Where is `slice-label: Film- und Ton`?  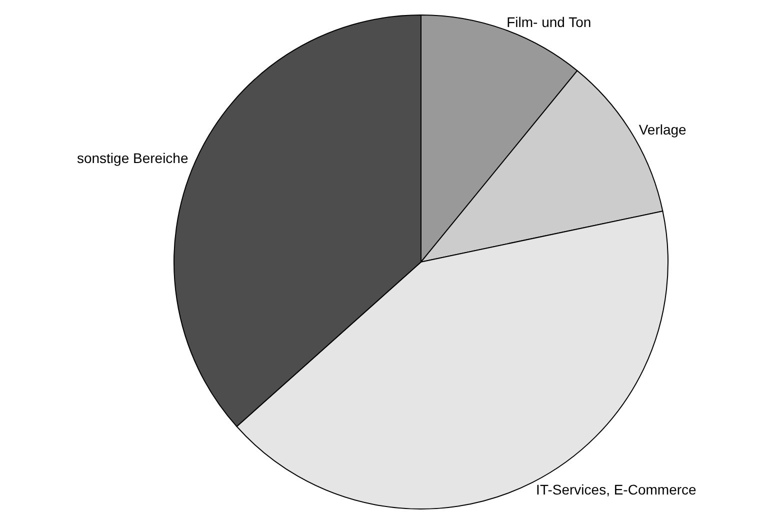 slice-label: Film- und Ton is located at coordinates (549, 22).